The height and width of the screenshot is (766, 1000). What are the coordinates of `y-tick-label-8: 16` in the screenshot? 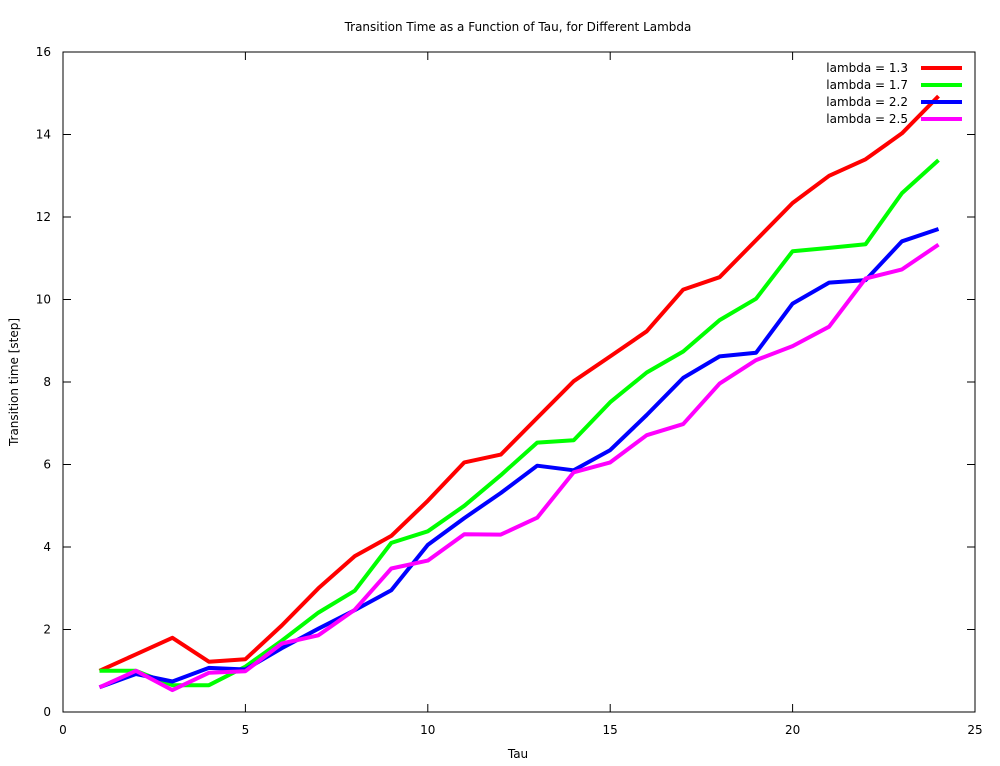 It's located at (43, 52).